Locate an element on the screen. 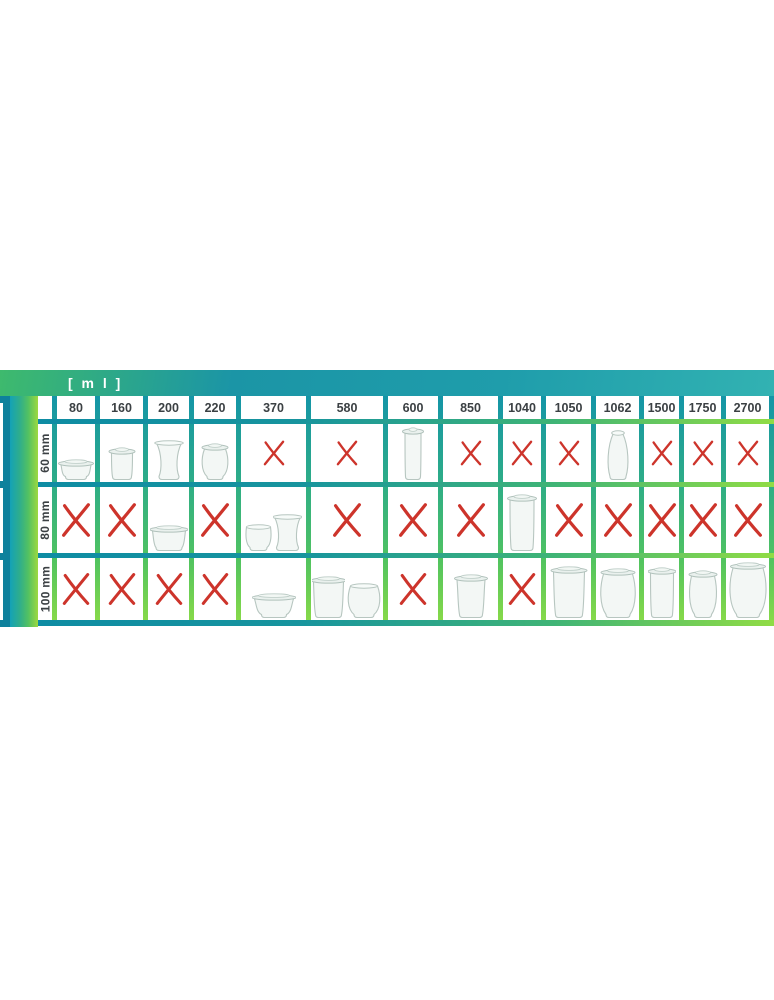 The height and width of the screenshot is (1000, 774). jar-tulip-s-icon is located at coordinates (215, 462).